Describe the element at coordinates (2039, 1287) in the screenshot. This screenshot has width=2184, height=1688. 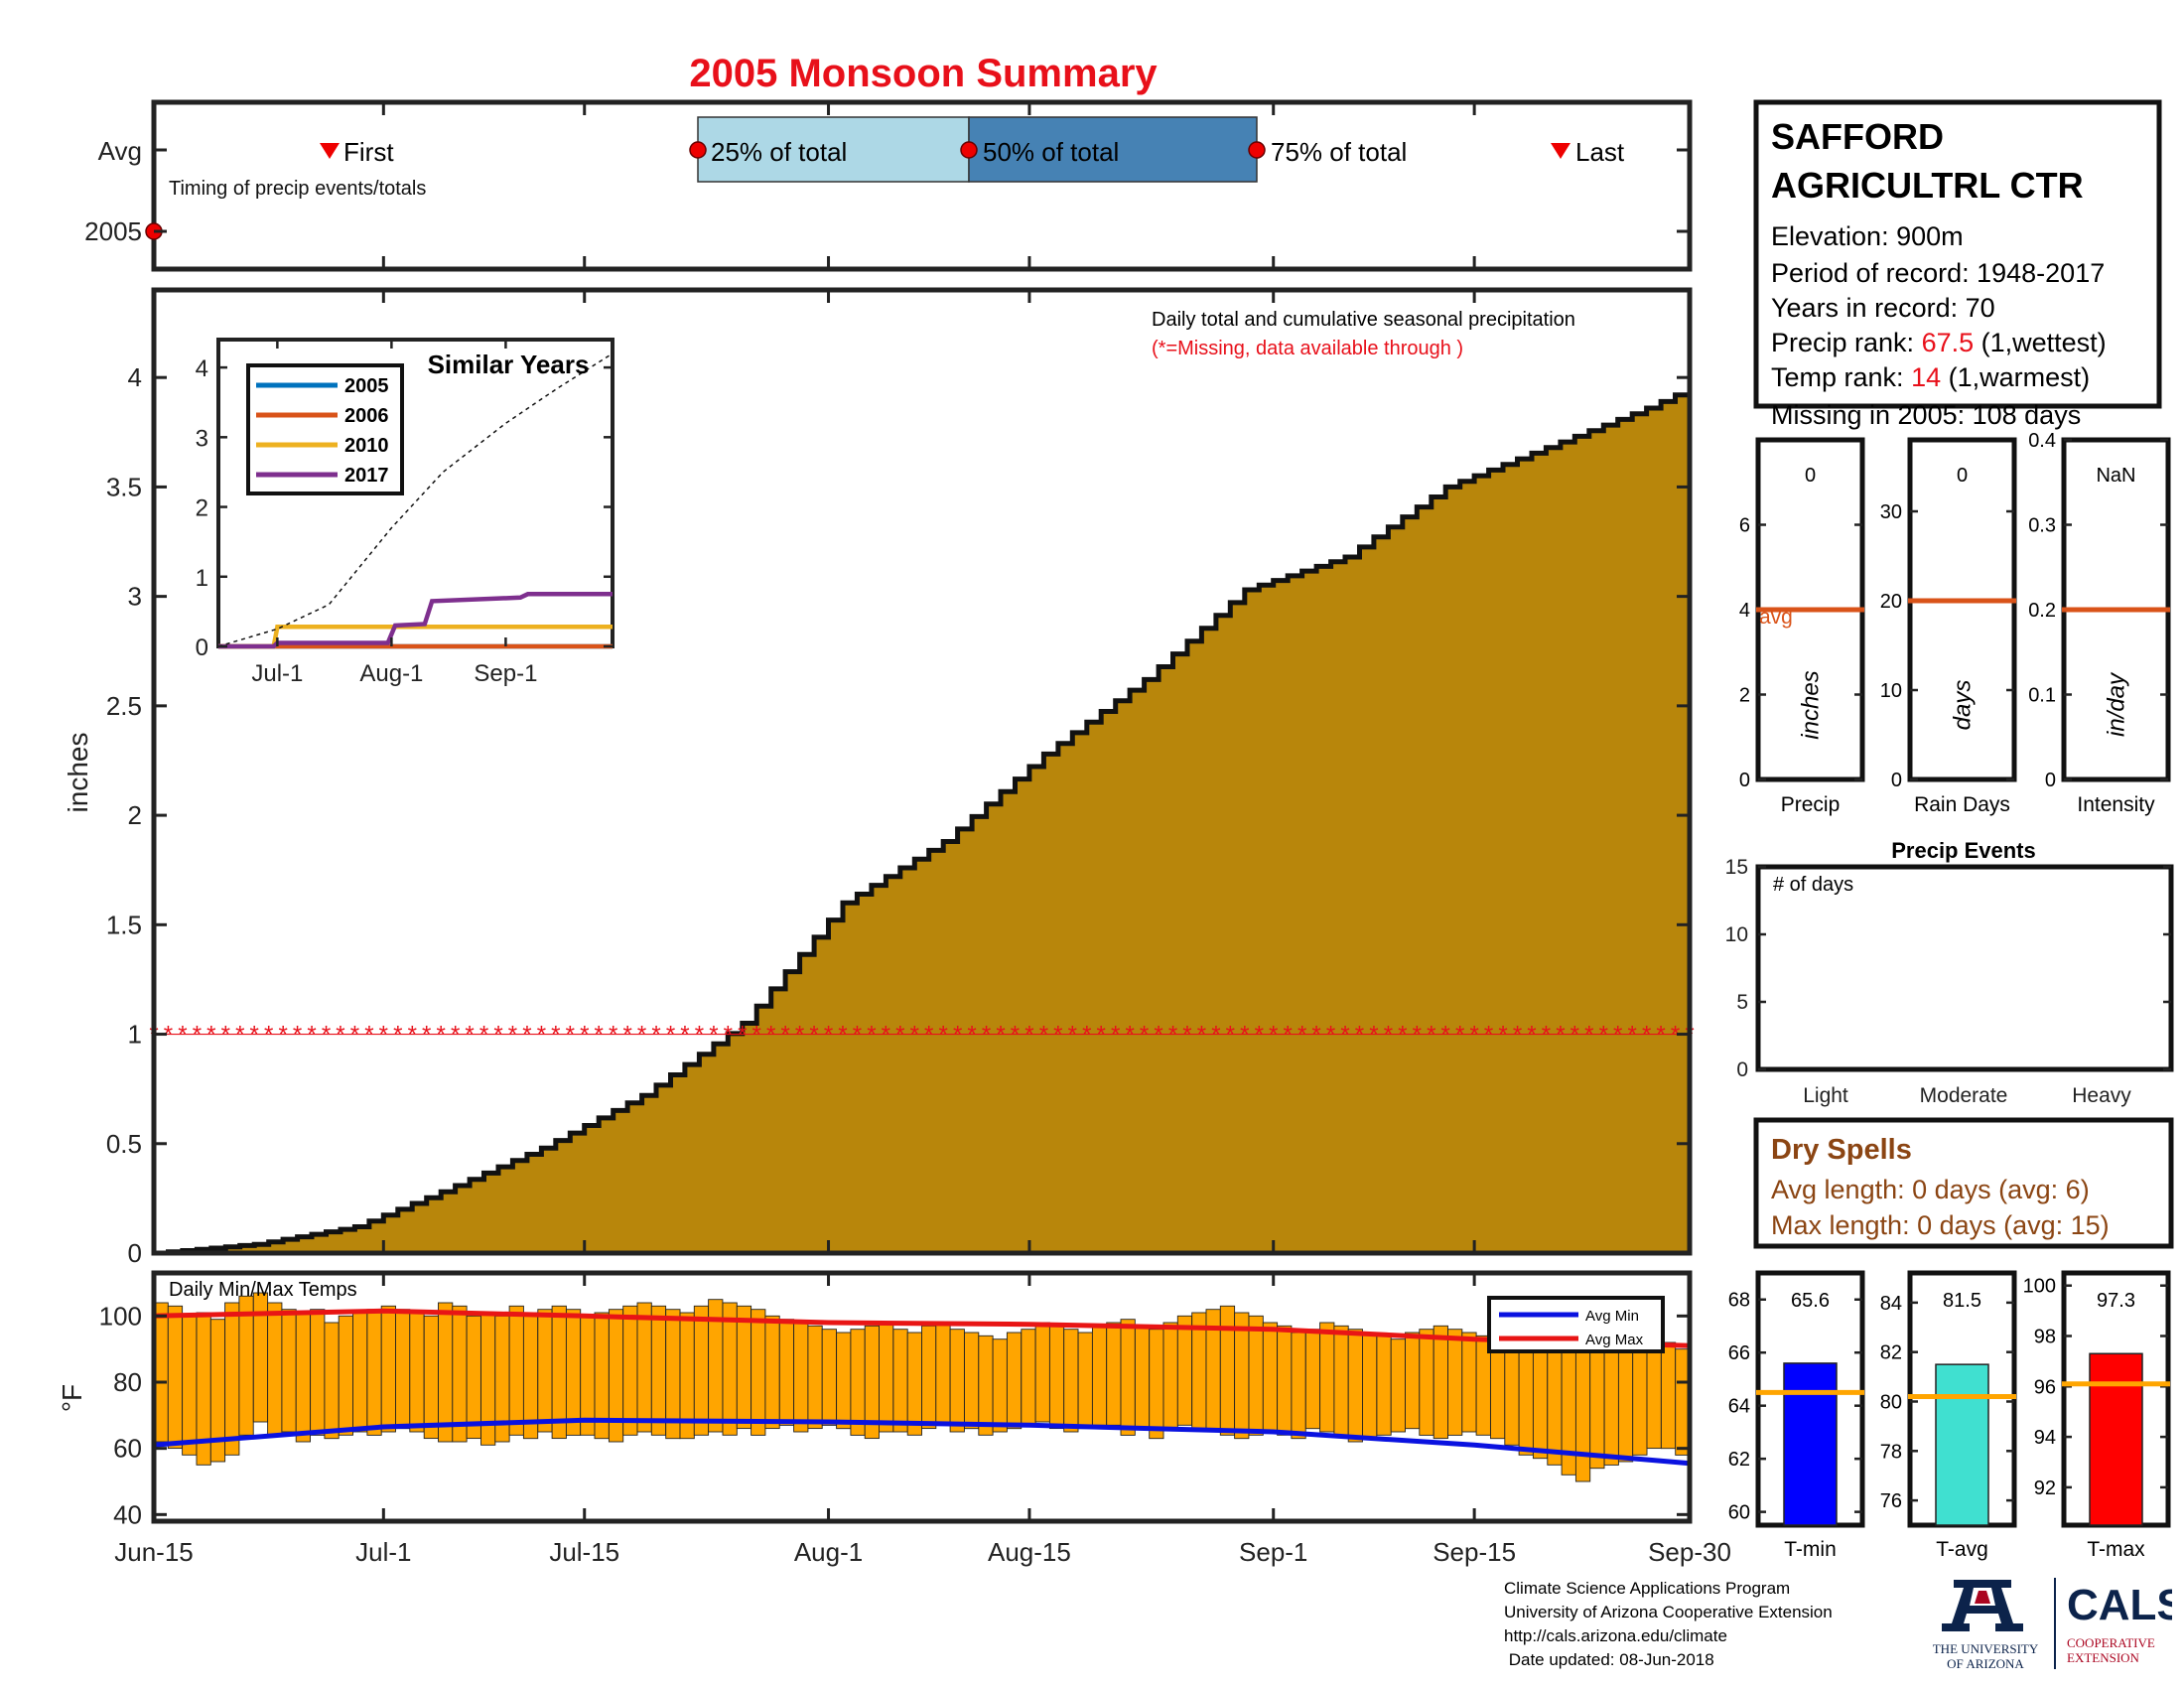
I see `temp-stat-y-tick-label: 100` at that location.